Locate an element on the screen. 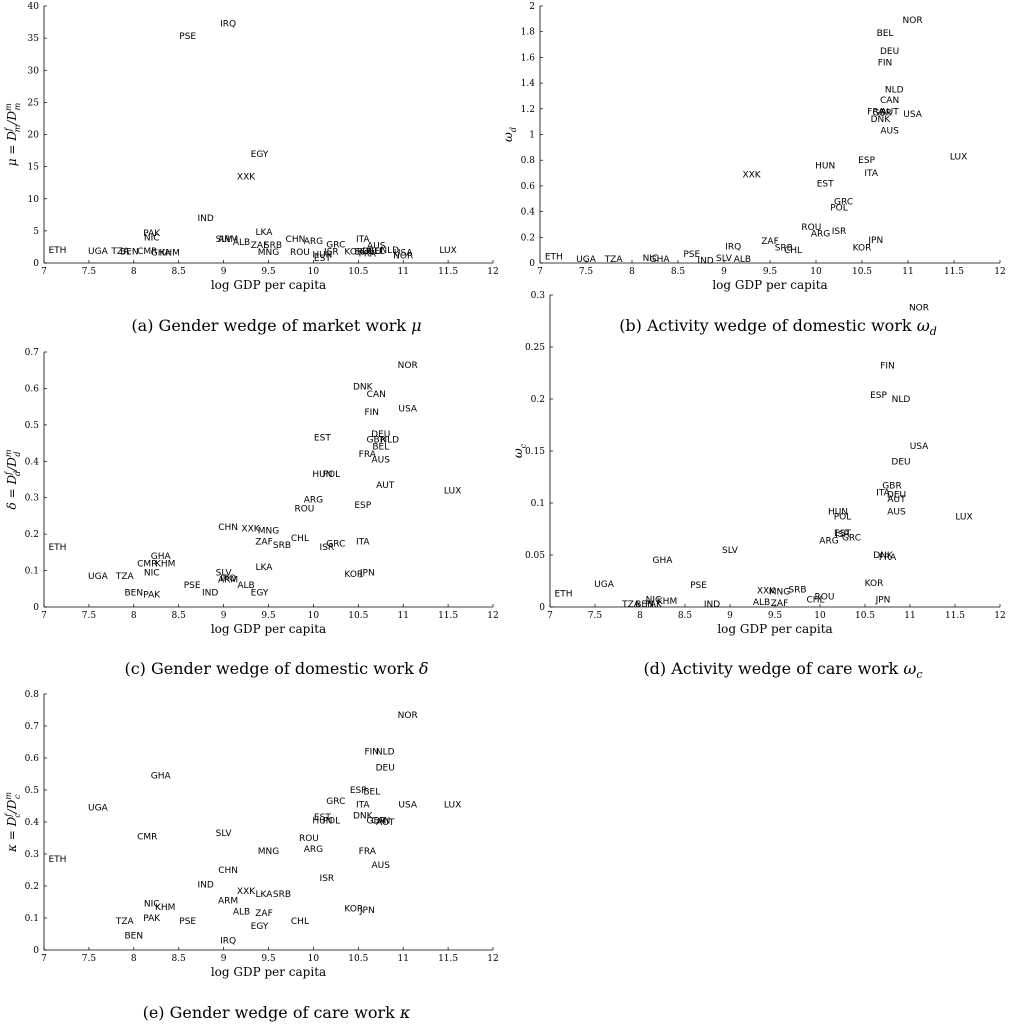 The image size is (1015, 1030). point-label: DEU is located at coordinates (900, 462).